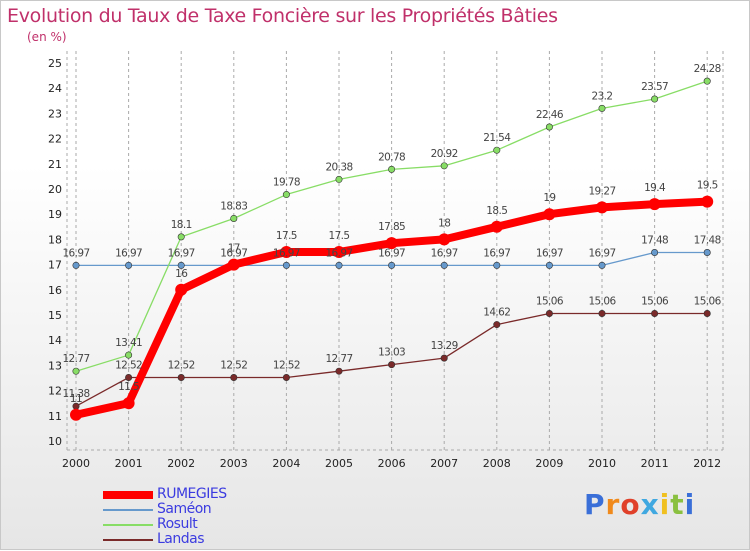  Describe the element at coordinates (55, 315) in the screenshot. I see `y-tick-label: 15` at that location.